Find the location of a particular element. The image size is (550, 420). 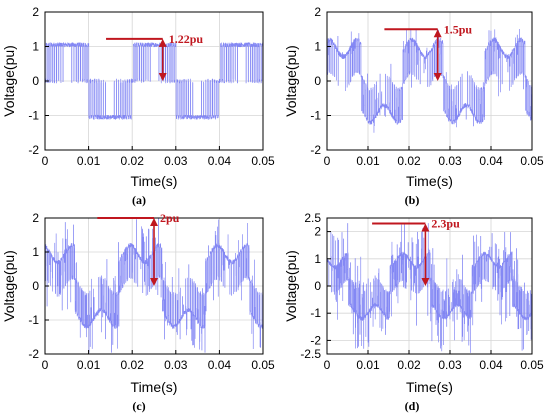

panel-label: (c) is located at coordinates (138, 406).